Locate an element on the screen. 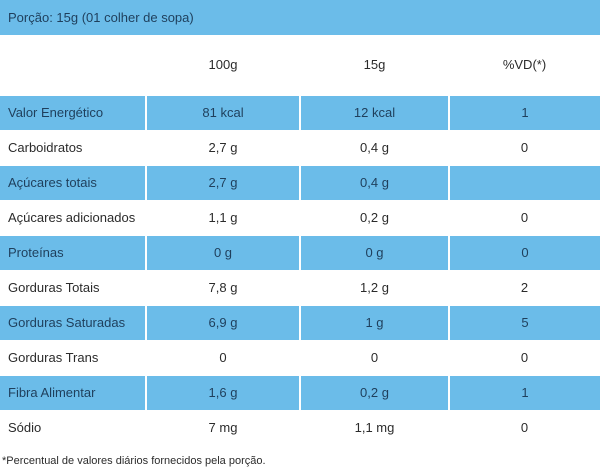 The image size is (600, 469). table-row: Proteínas 0 g 0 g 0 is located at coordinates (300, 252).